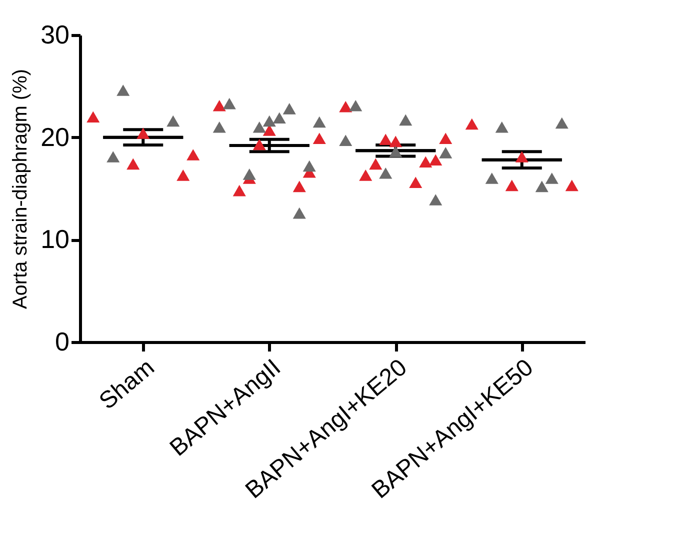 Image resolution: width=676 pixels, height=550 pixels. I want to click on y-tick-label: 20, so click(55, 137).